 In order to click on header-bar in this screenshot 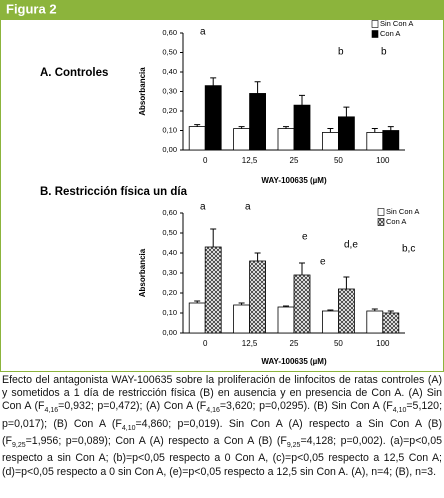, I will do `click(222, 9)`.